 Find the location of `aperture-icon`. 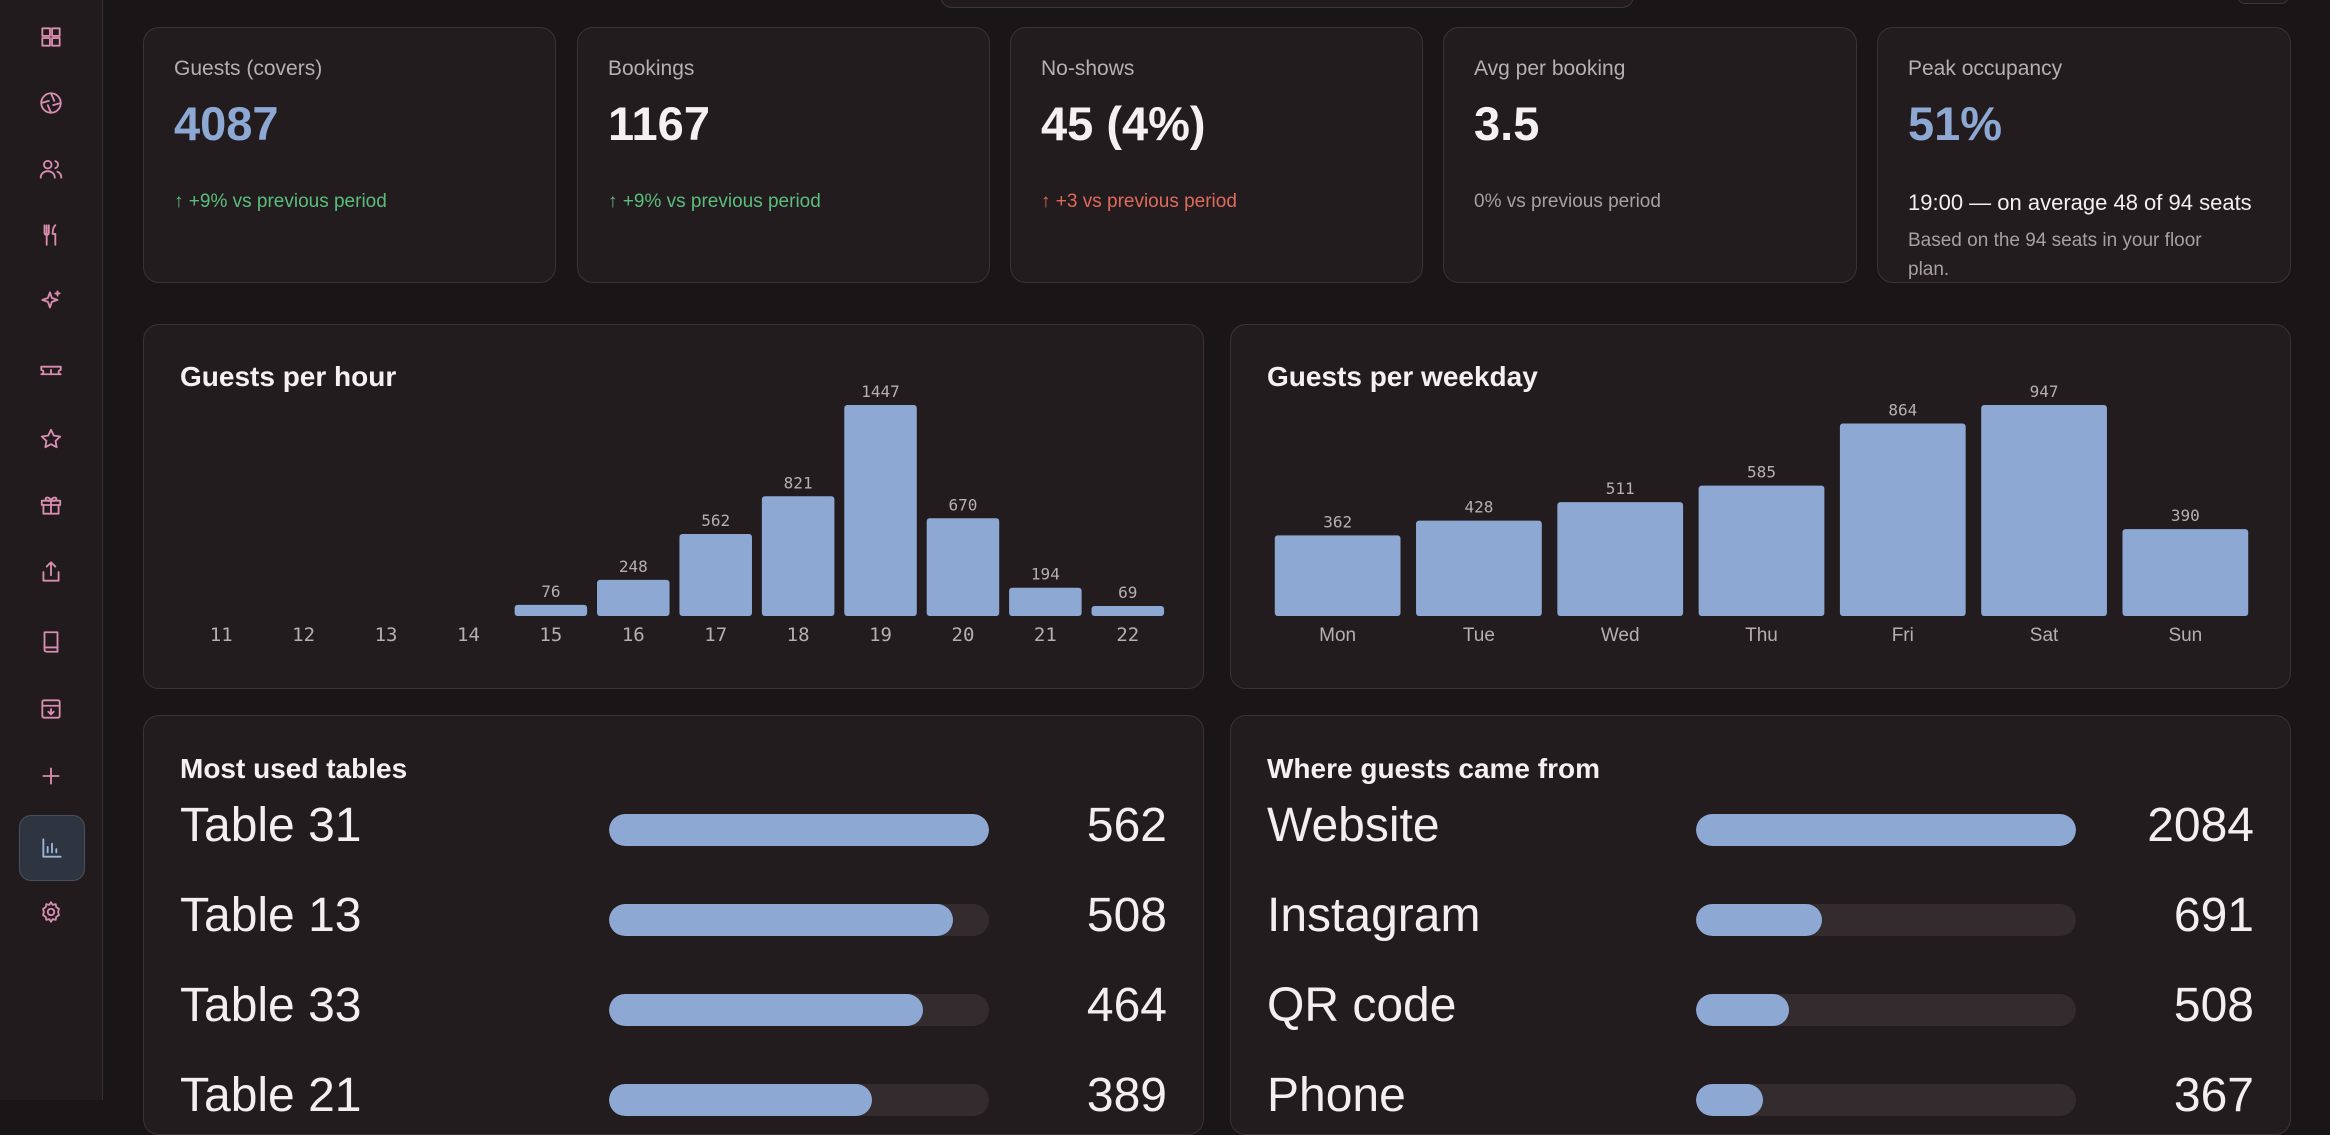

aperture-icon is located at coordinates (51, 103).